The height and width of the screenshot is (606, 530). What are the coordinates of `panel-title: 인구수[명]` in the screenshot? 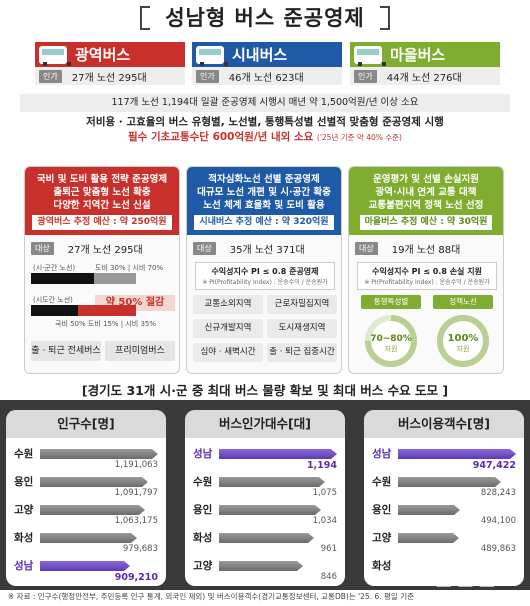 It's located at (86, 424).